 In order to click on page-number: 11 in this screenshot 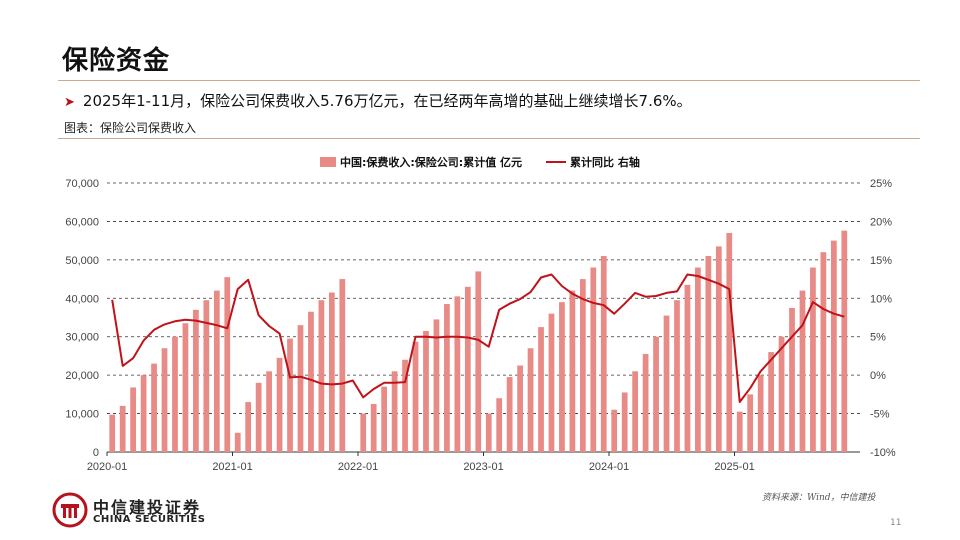, I will do `click(896, 523)`.